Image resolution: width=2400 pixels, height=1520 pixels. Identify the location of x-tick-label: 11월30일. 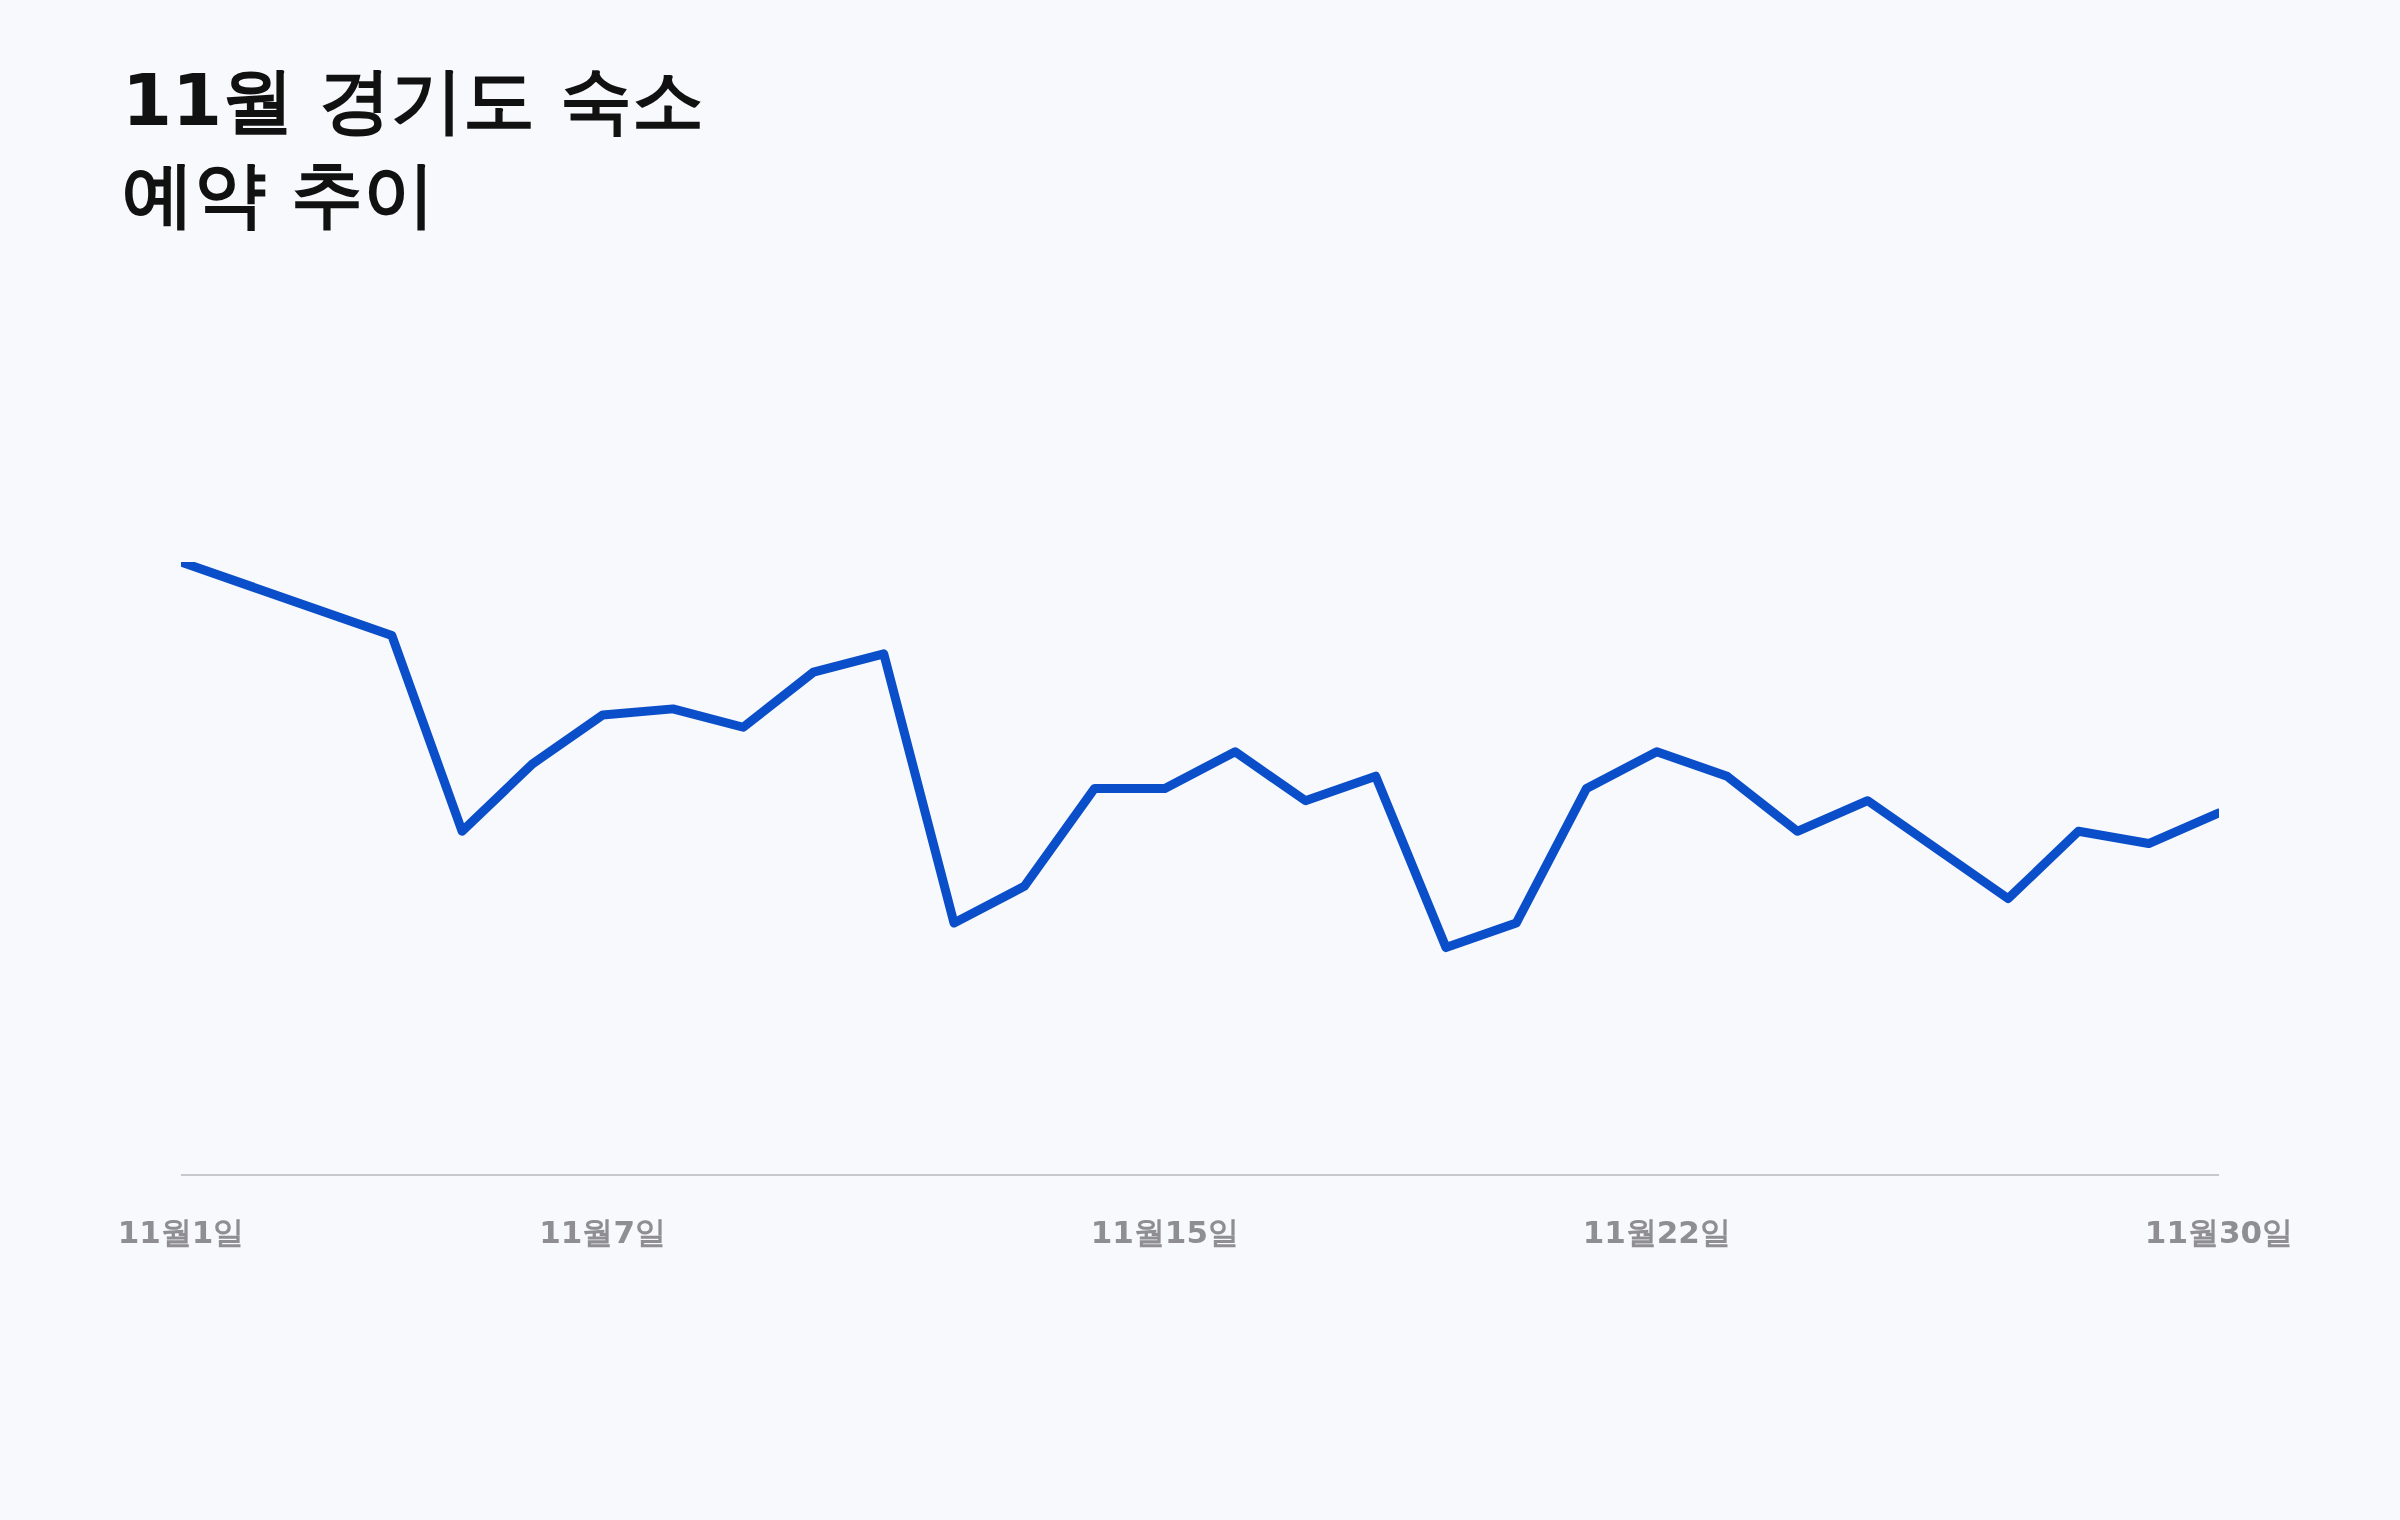
(2219, 1232).